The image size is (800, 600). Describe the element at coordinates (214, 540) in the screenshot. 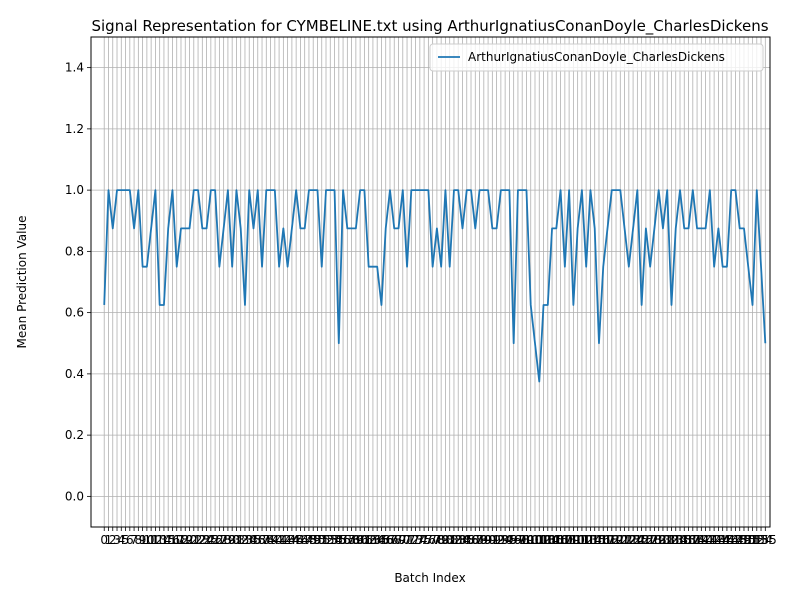

I see `x-tick-label: 26` at that location.